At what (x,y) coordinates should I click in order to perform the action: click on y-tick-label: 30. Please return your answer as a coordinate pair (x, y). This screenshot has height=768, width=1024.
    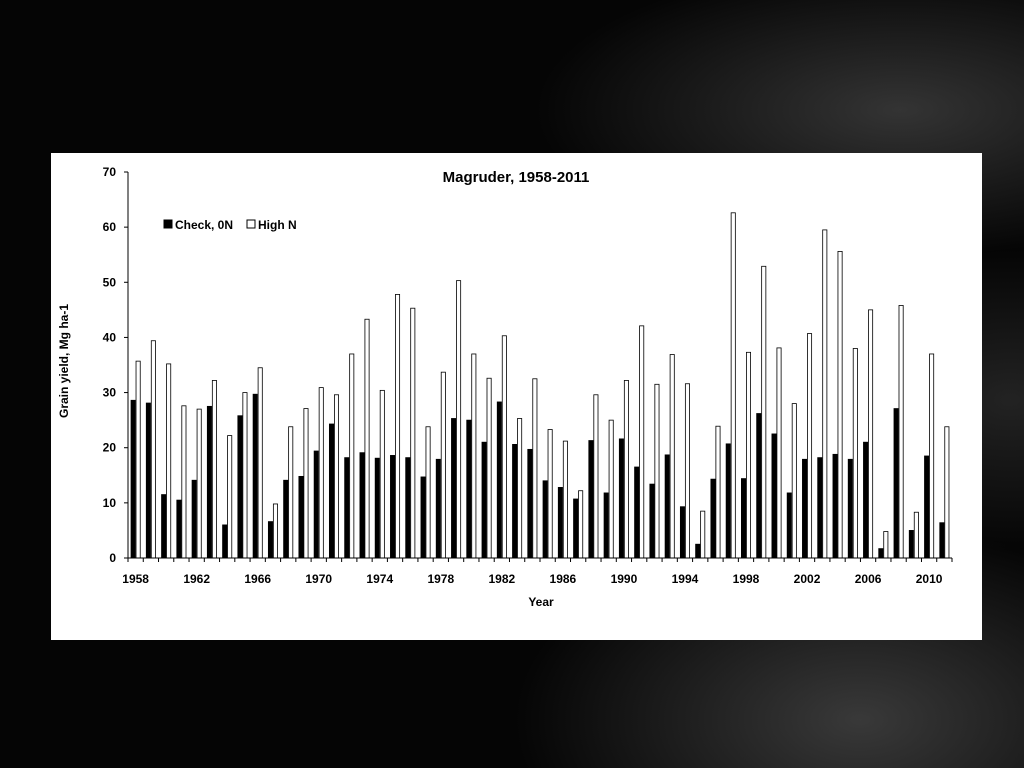
    Looking at the image, I should click on (110, 393).